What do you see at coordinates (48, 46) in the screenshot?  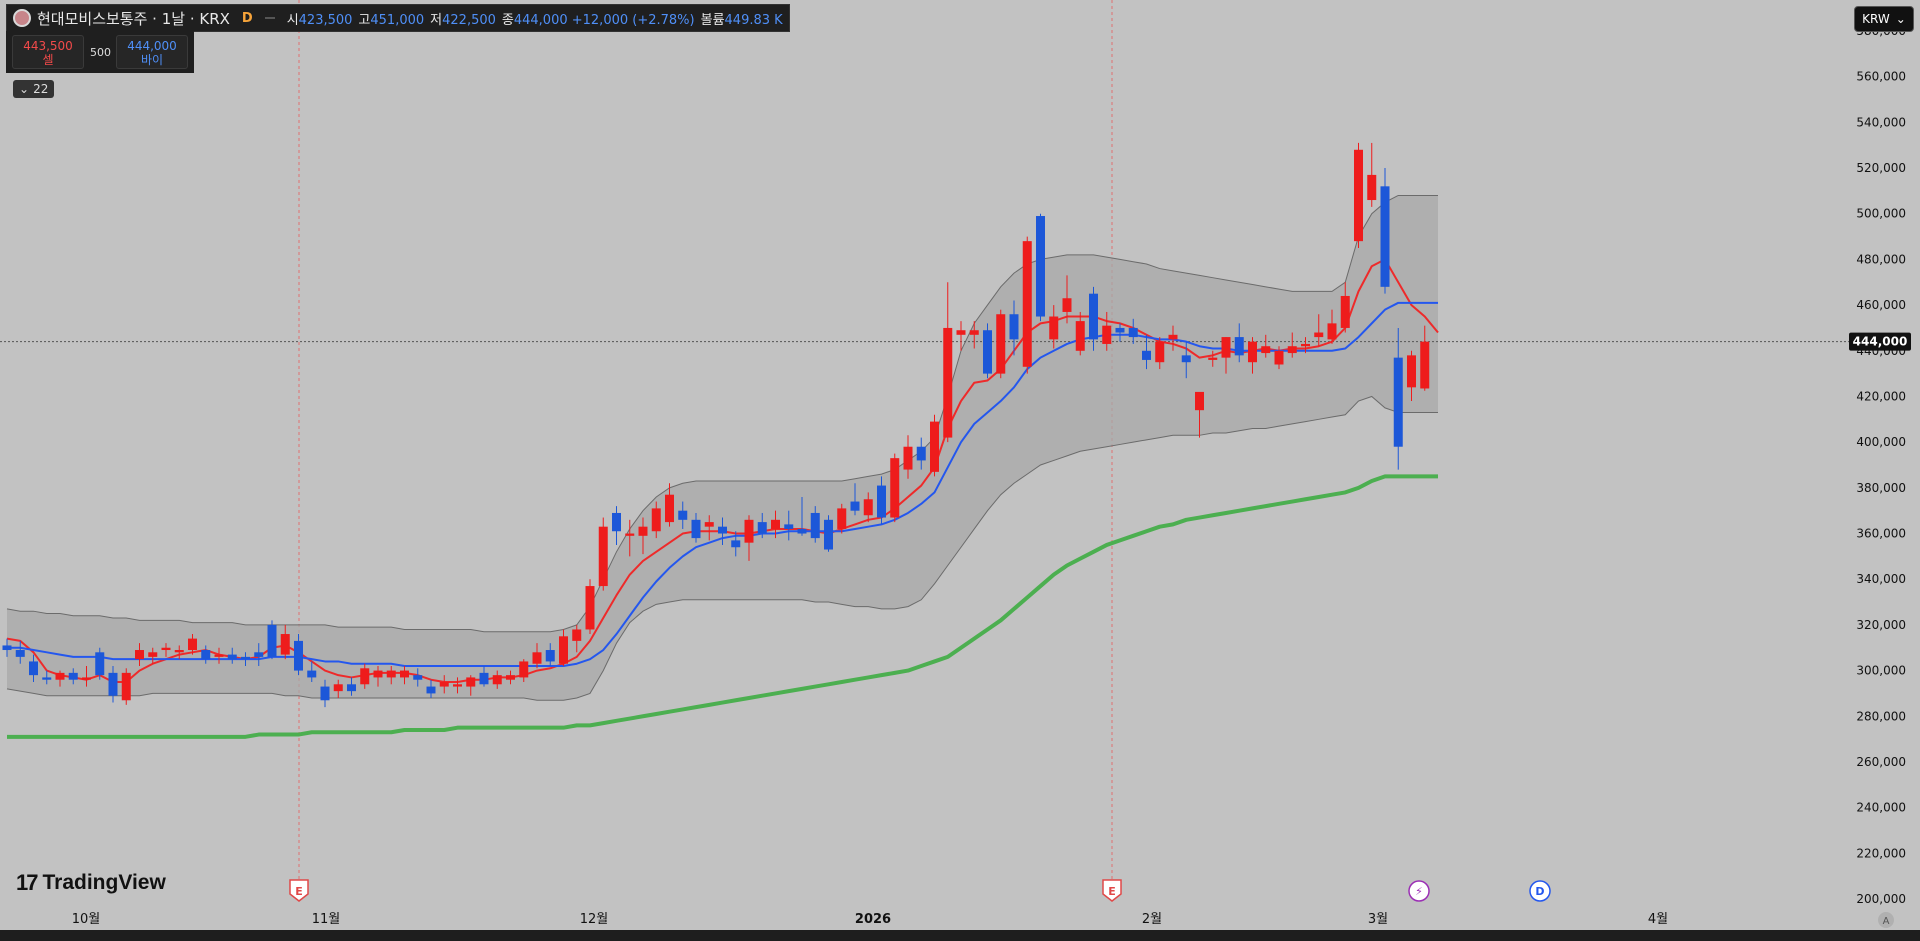 I see `sell-price: 443,500` at bounding box center [48, 46].